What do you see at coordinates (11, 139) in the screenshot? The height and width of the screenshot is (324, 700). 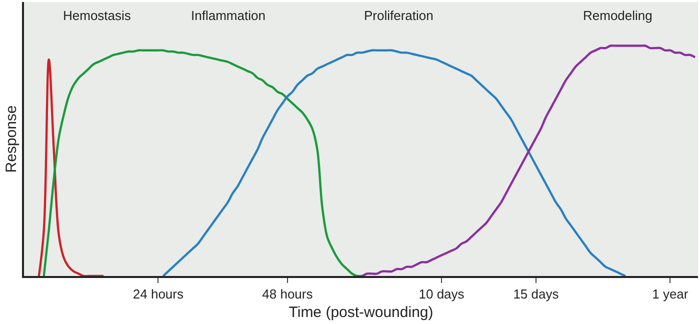 I see `y-axis-title: Response` at bounding box center [11, 139].